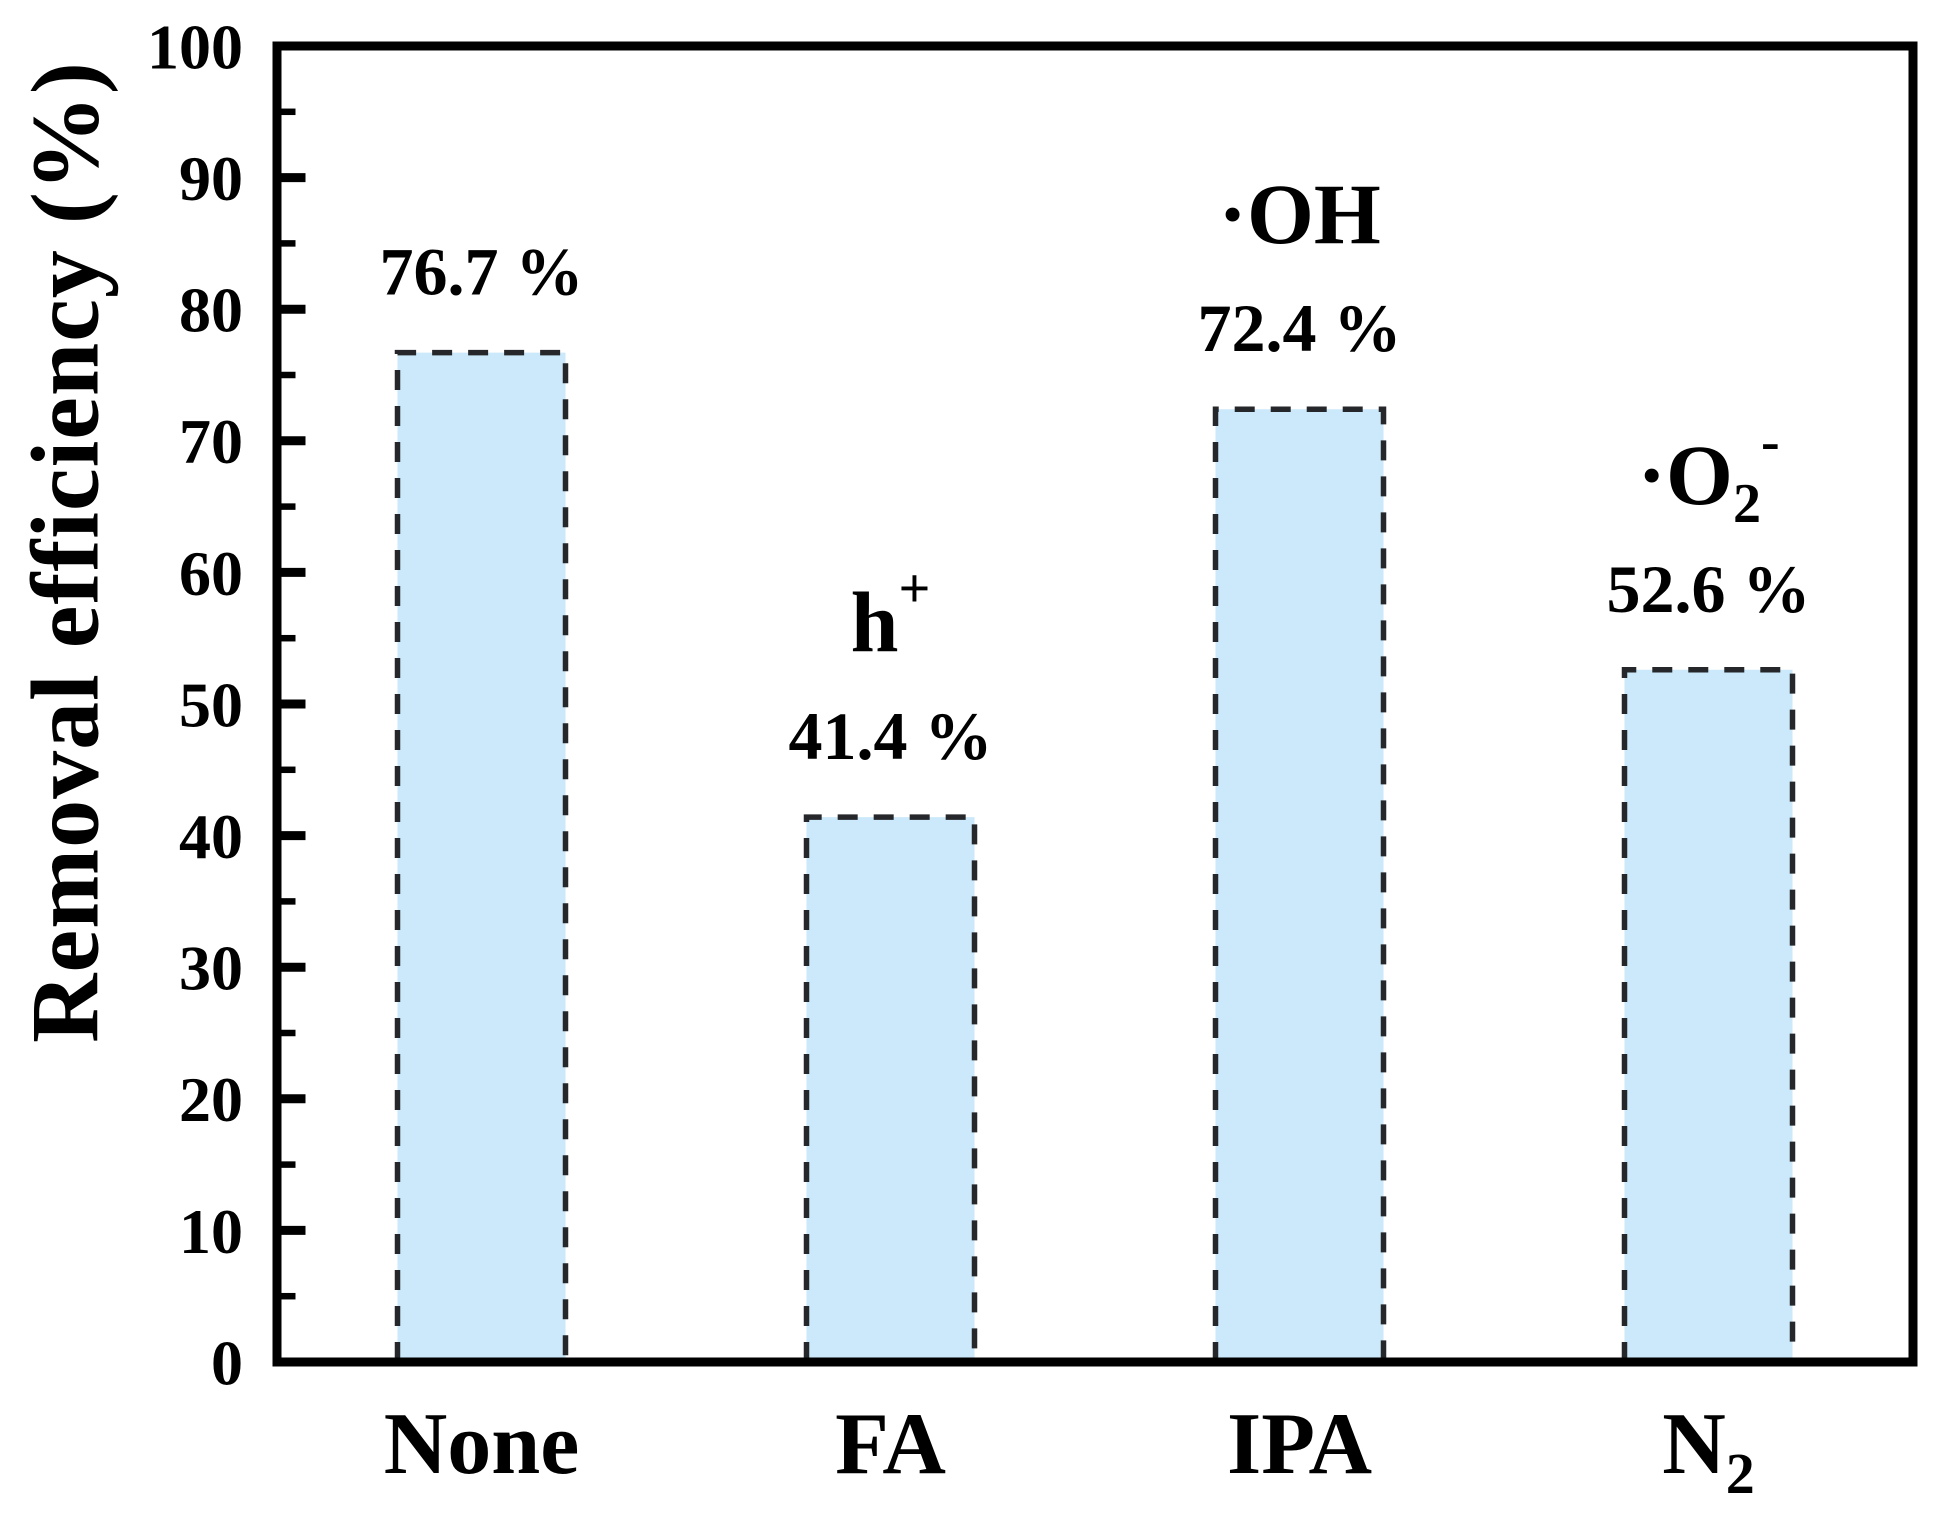 Image resolution: width=1938 pixels, height=1521 pixels. I want to click on bar-value-label: 72.4 %, so click(1300, 328).